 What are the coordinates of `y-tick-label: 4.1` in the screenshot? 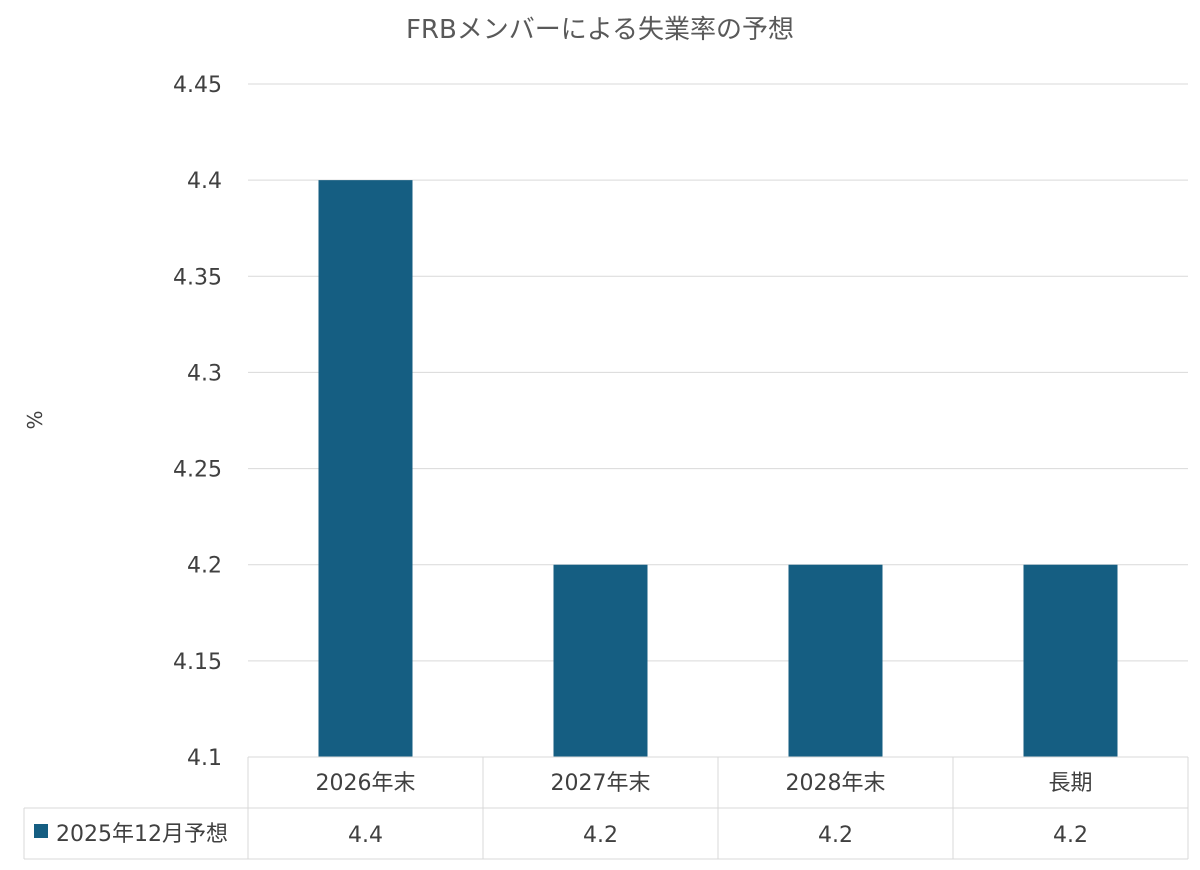 It's located at (204, 758).